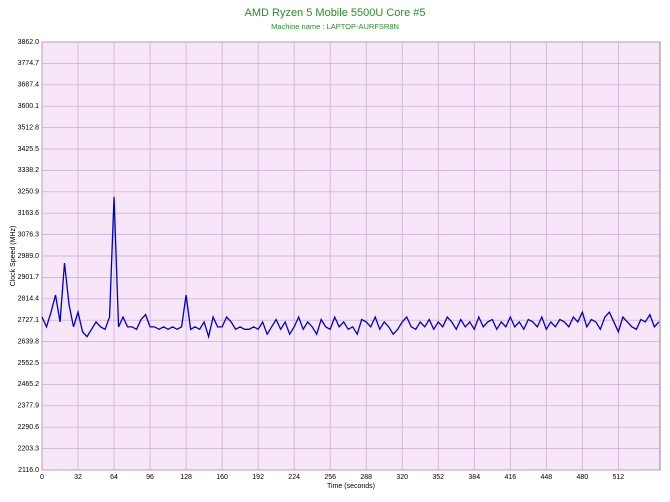  What do you see at coordinates (29, 85) in the screenshot?
I see `y-tick-label: 3687.4` at bounding box center [29, 85].